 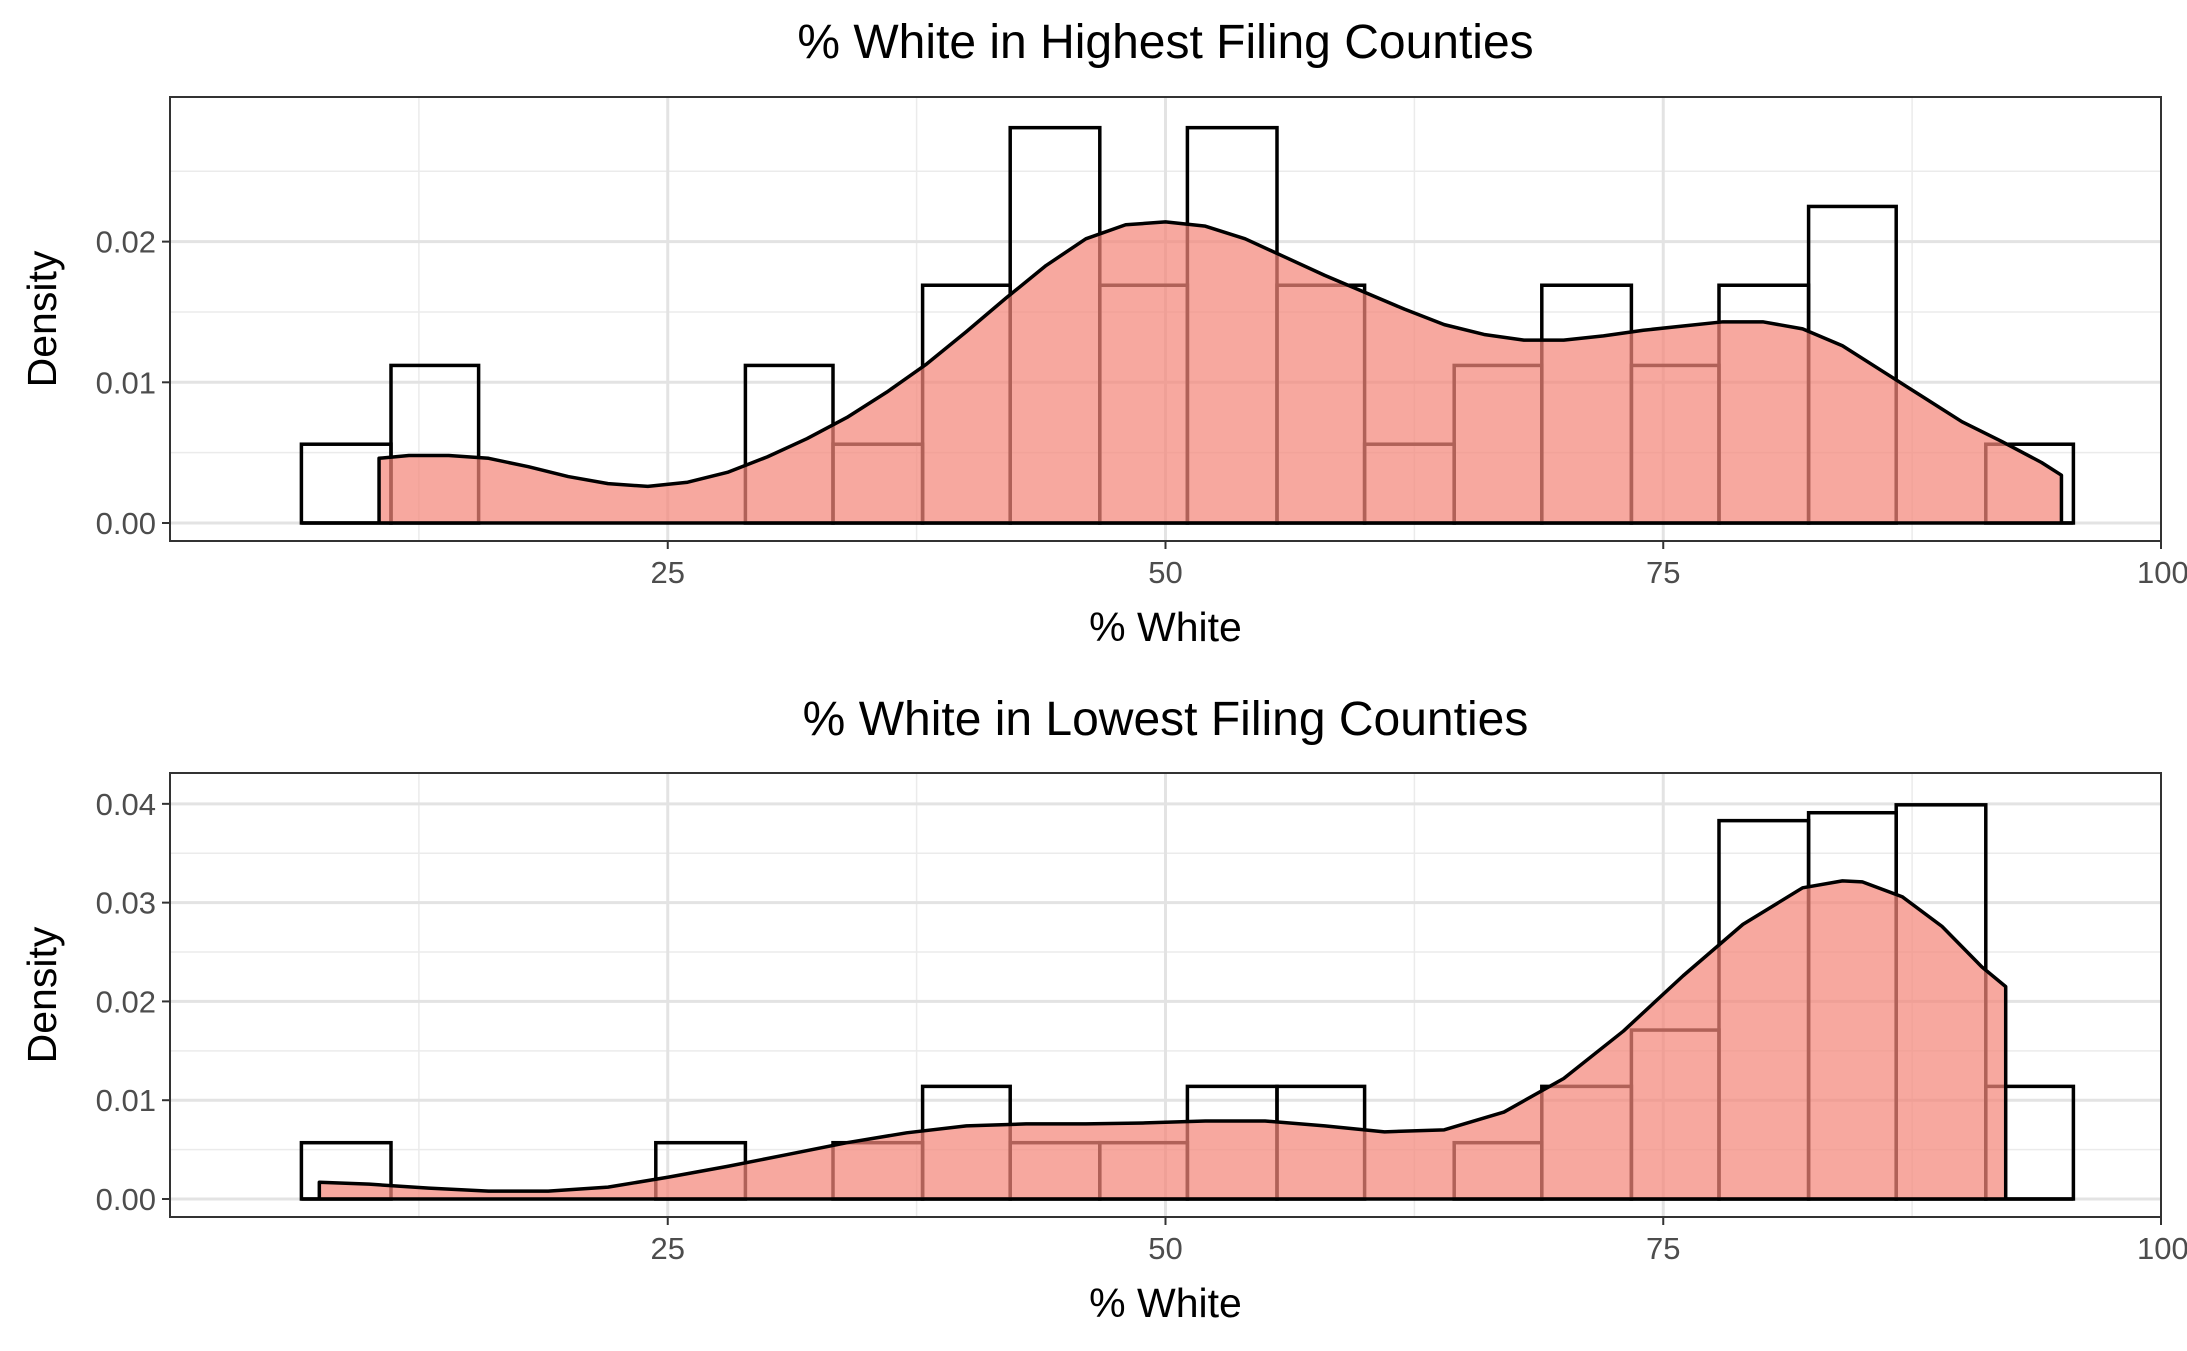 I want to click on chart-title: % White in Lowest Filing Counties, so click(x=1166, y=719).